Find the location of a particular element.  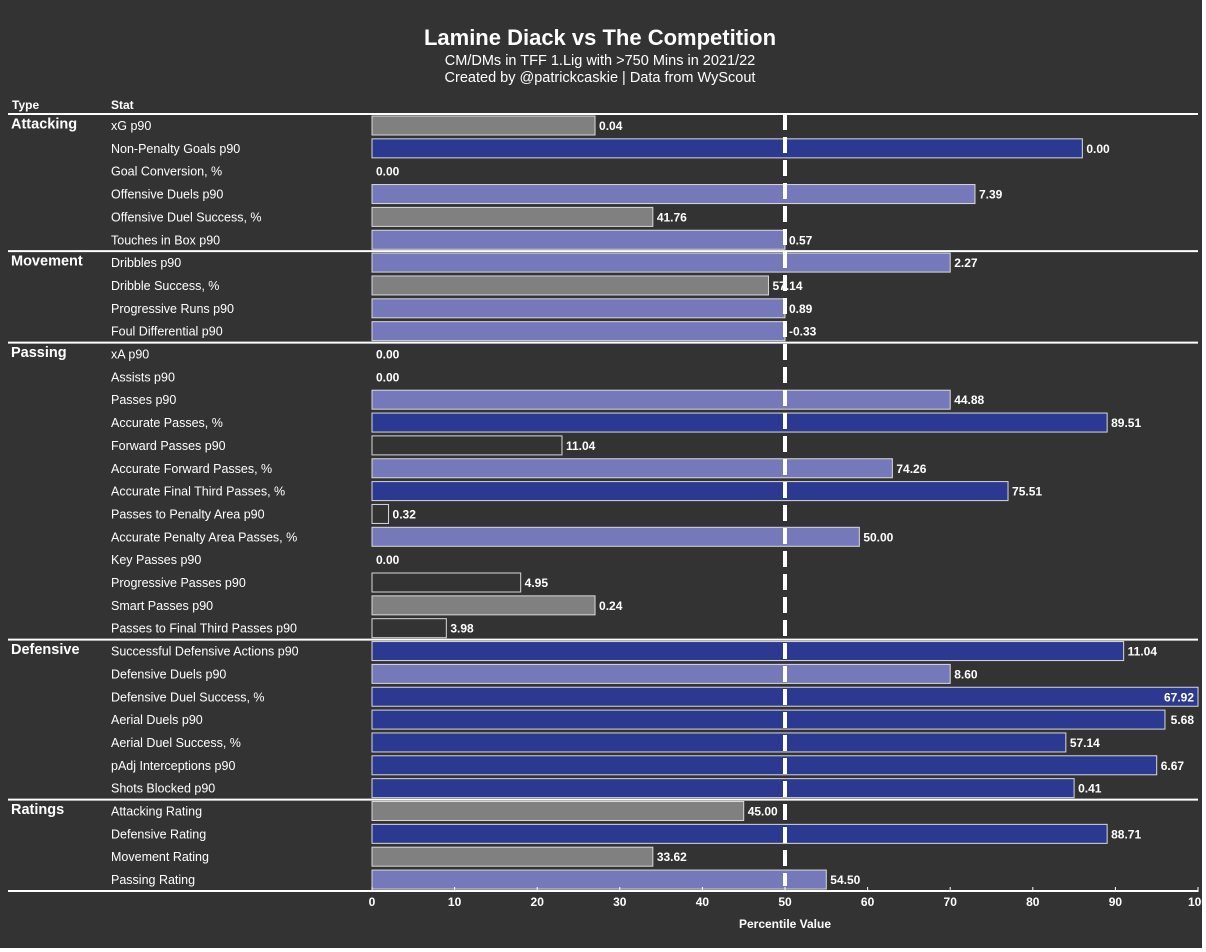

value-label: 3.98 is located at coordinates (462, 629).